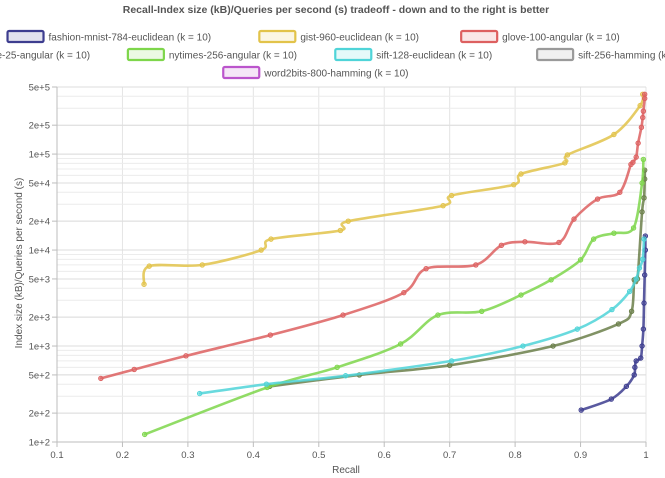 The width and height of the screenshot is (665, 478). I want to click on y-tick-label: 2e+3, so click(39, 318).